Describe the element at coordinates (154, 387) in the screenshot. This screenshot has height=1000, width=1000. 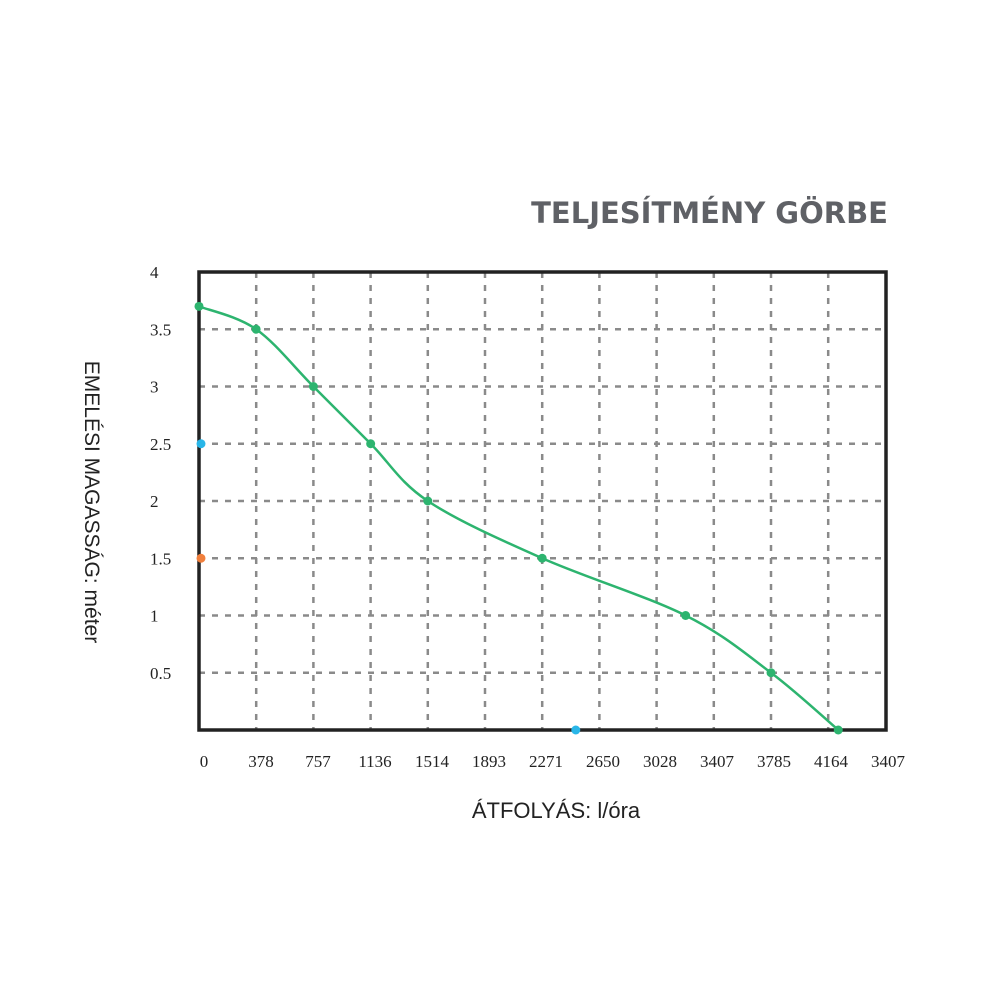
I see `y-tick-label: 3` at that location.